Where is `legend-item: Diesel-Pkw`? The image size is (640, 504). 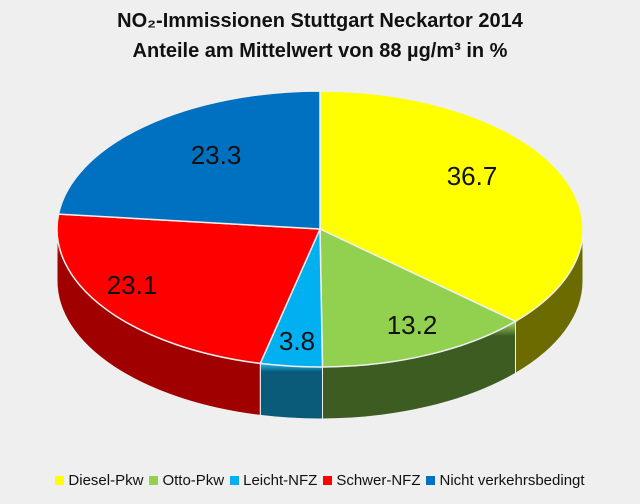 legend-item: Diesel-Pkw is located at coordinates (99, 480).